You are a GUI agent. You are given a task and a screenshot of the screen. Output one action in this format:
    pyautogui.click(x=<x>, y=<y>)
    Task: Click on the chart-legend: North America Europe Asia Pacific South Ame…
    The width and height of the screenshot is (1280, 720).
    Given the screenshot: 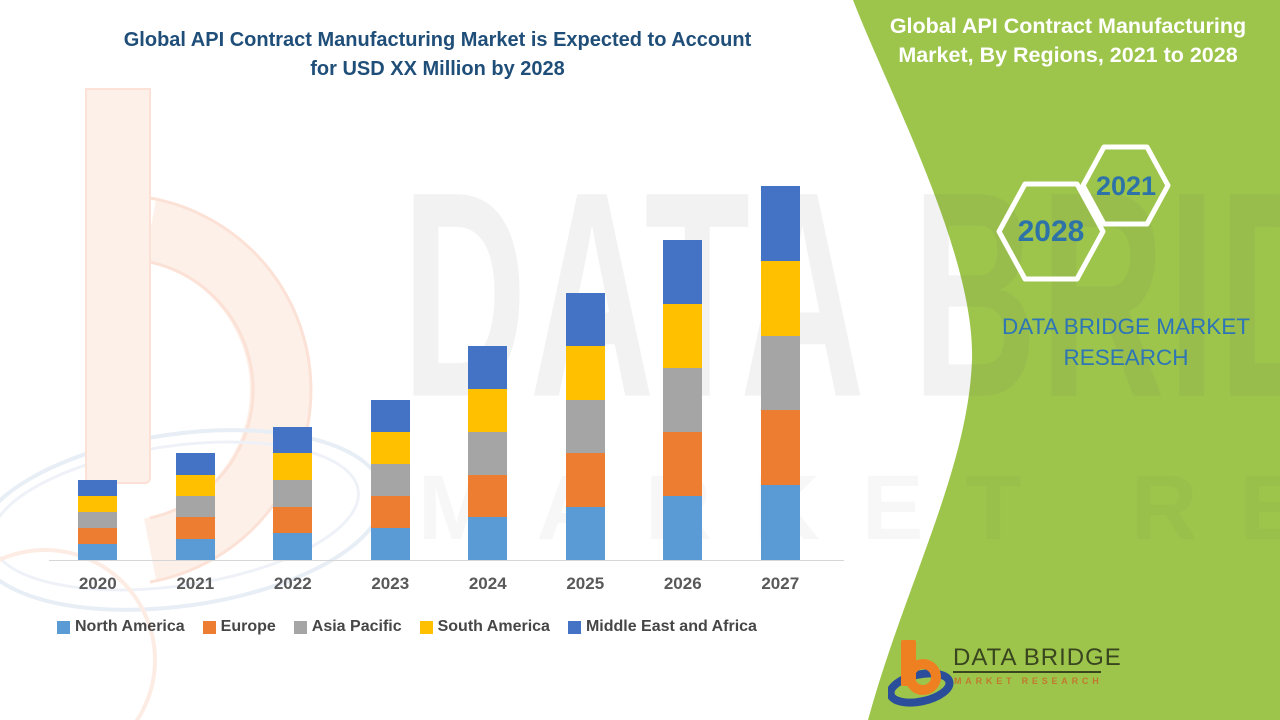 What is the action you would take?
    pyautogui.click(x=407, y=627)
    